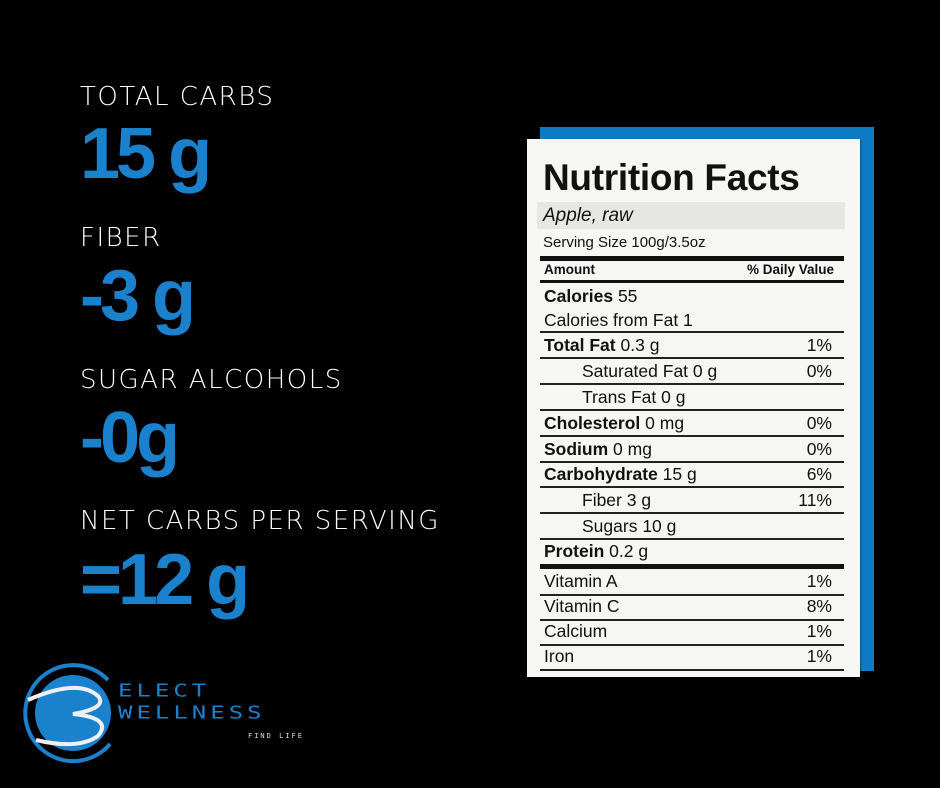 This screenshot has height=788, width=940. Describe the element at coordinates (130, 438) in the screenshot. I see `stat-value: -0g` at that location.